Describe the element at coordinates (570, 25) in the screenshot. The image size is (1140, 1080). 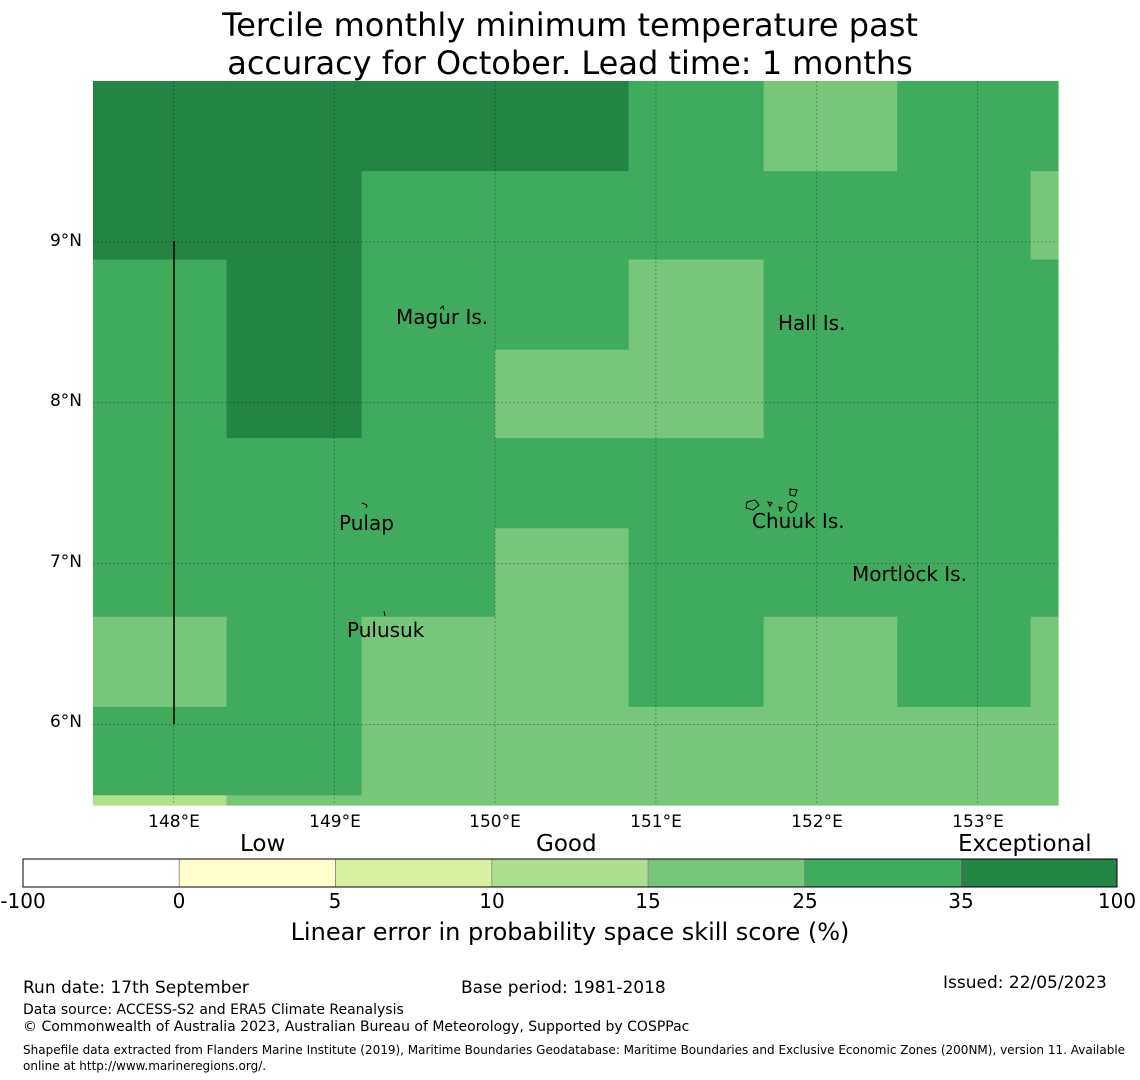
I see `title-line-1: Tercile monthly minimum temperature past` at that location.